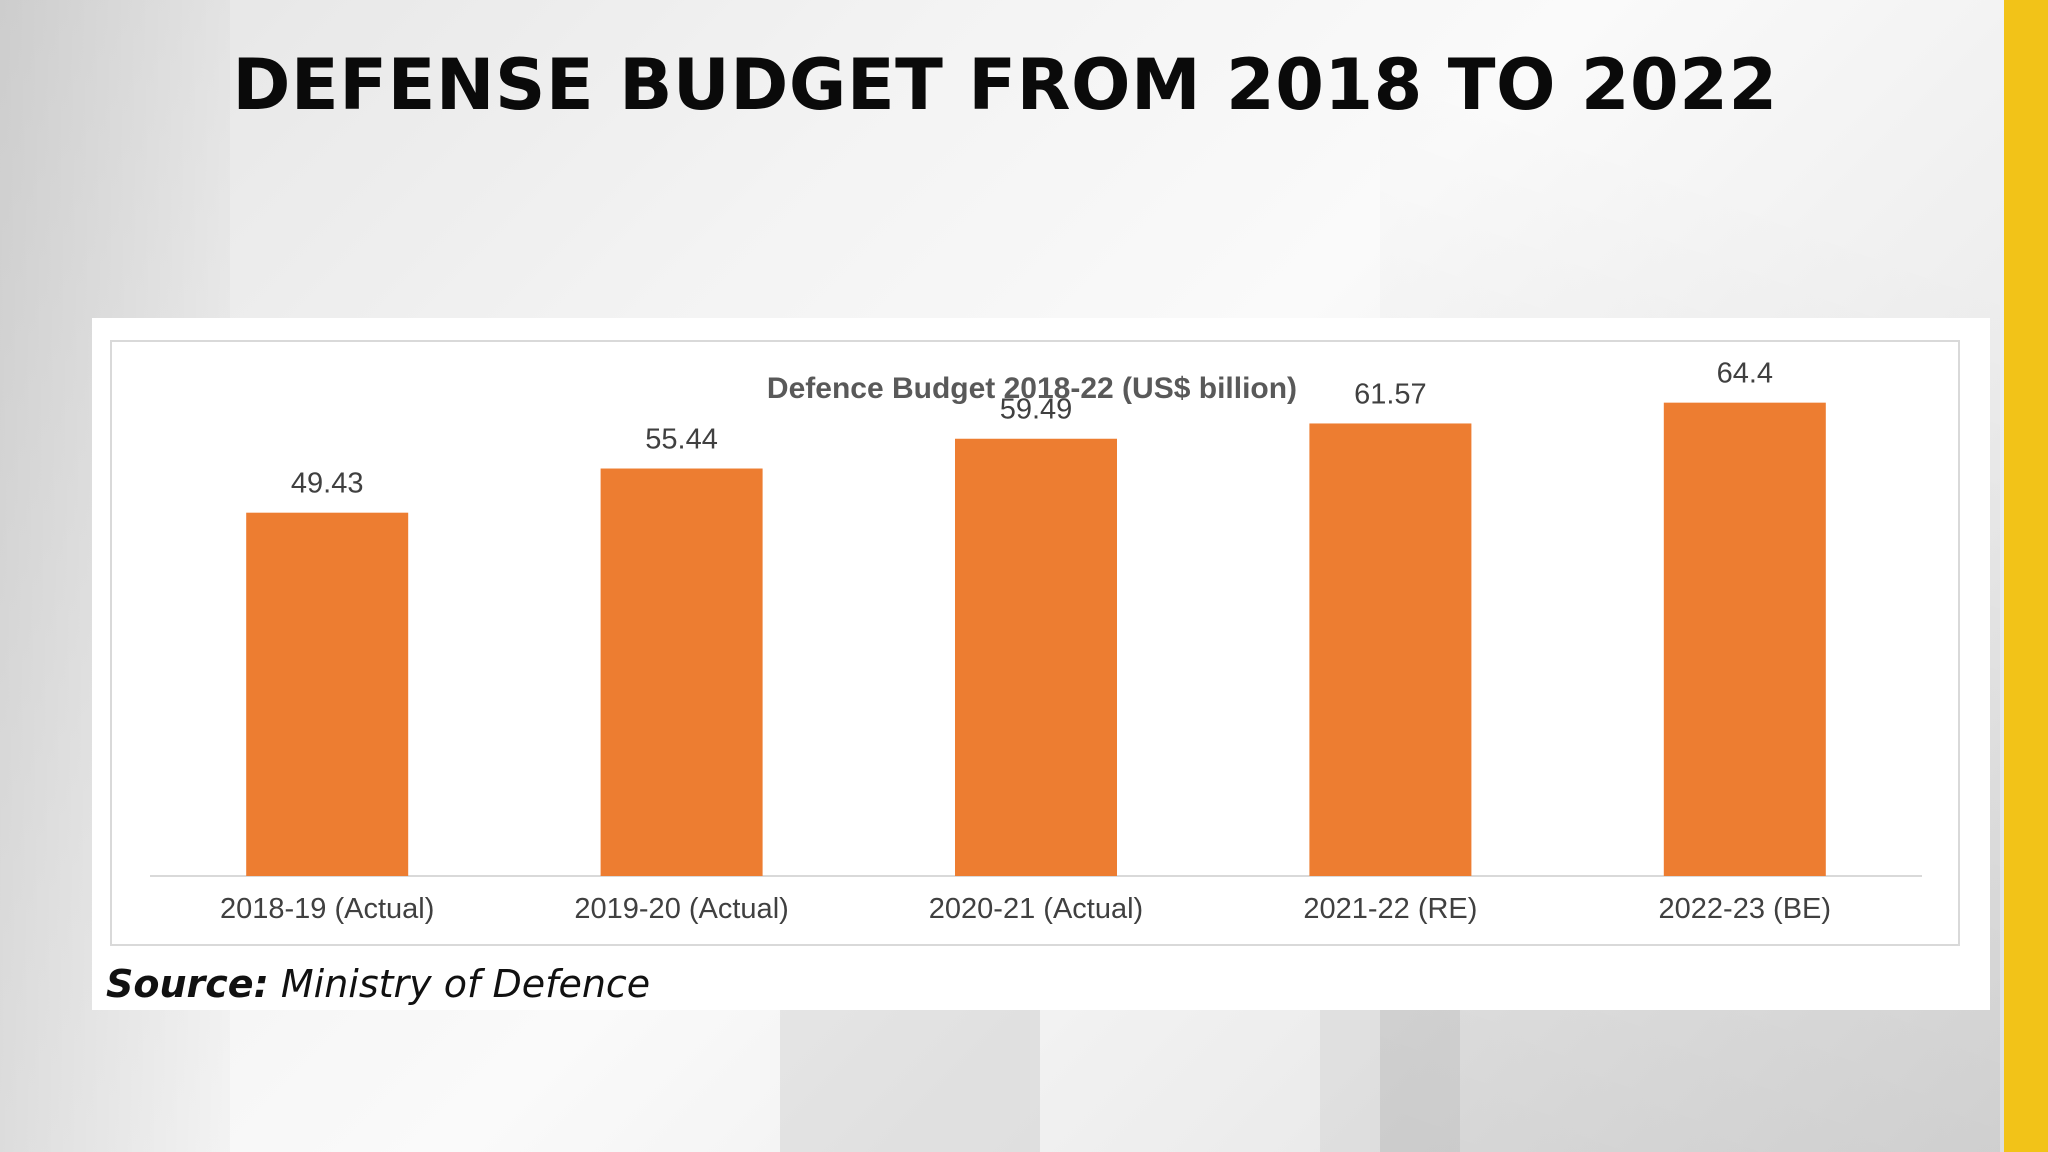 The image size is (2048, 1152). What do you see at coordinates (1032, 429) in the screenshot?
I see `value-labels-group: 49.43 55.44 59.49 61.57 64.4` at bounding box center [1032, 429].